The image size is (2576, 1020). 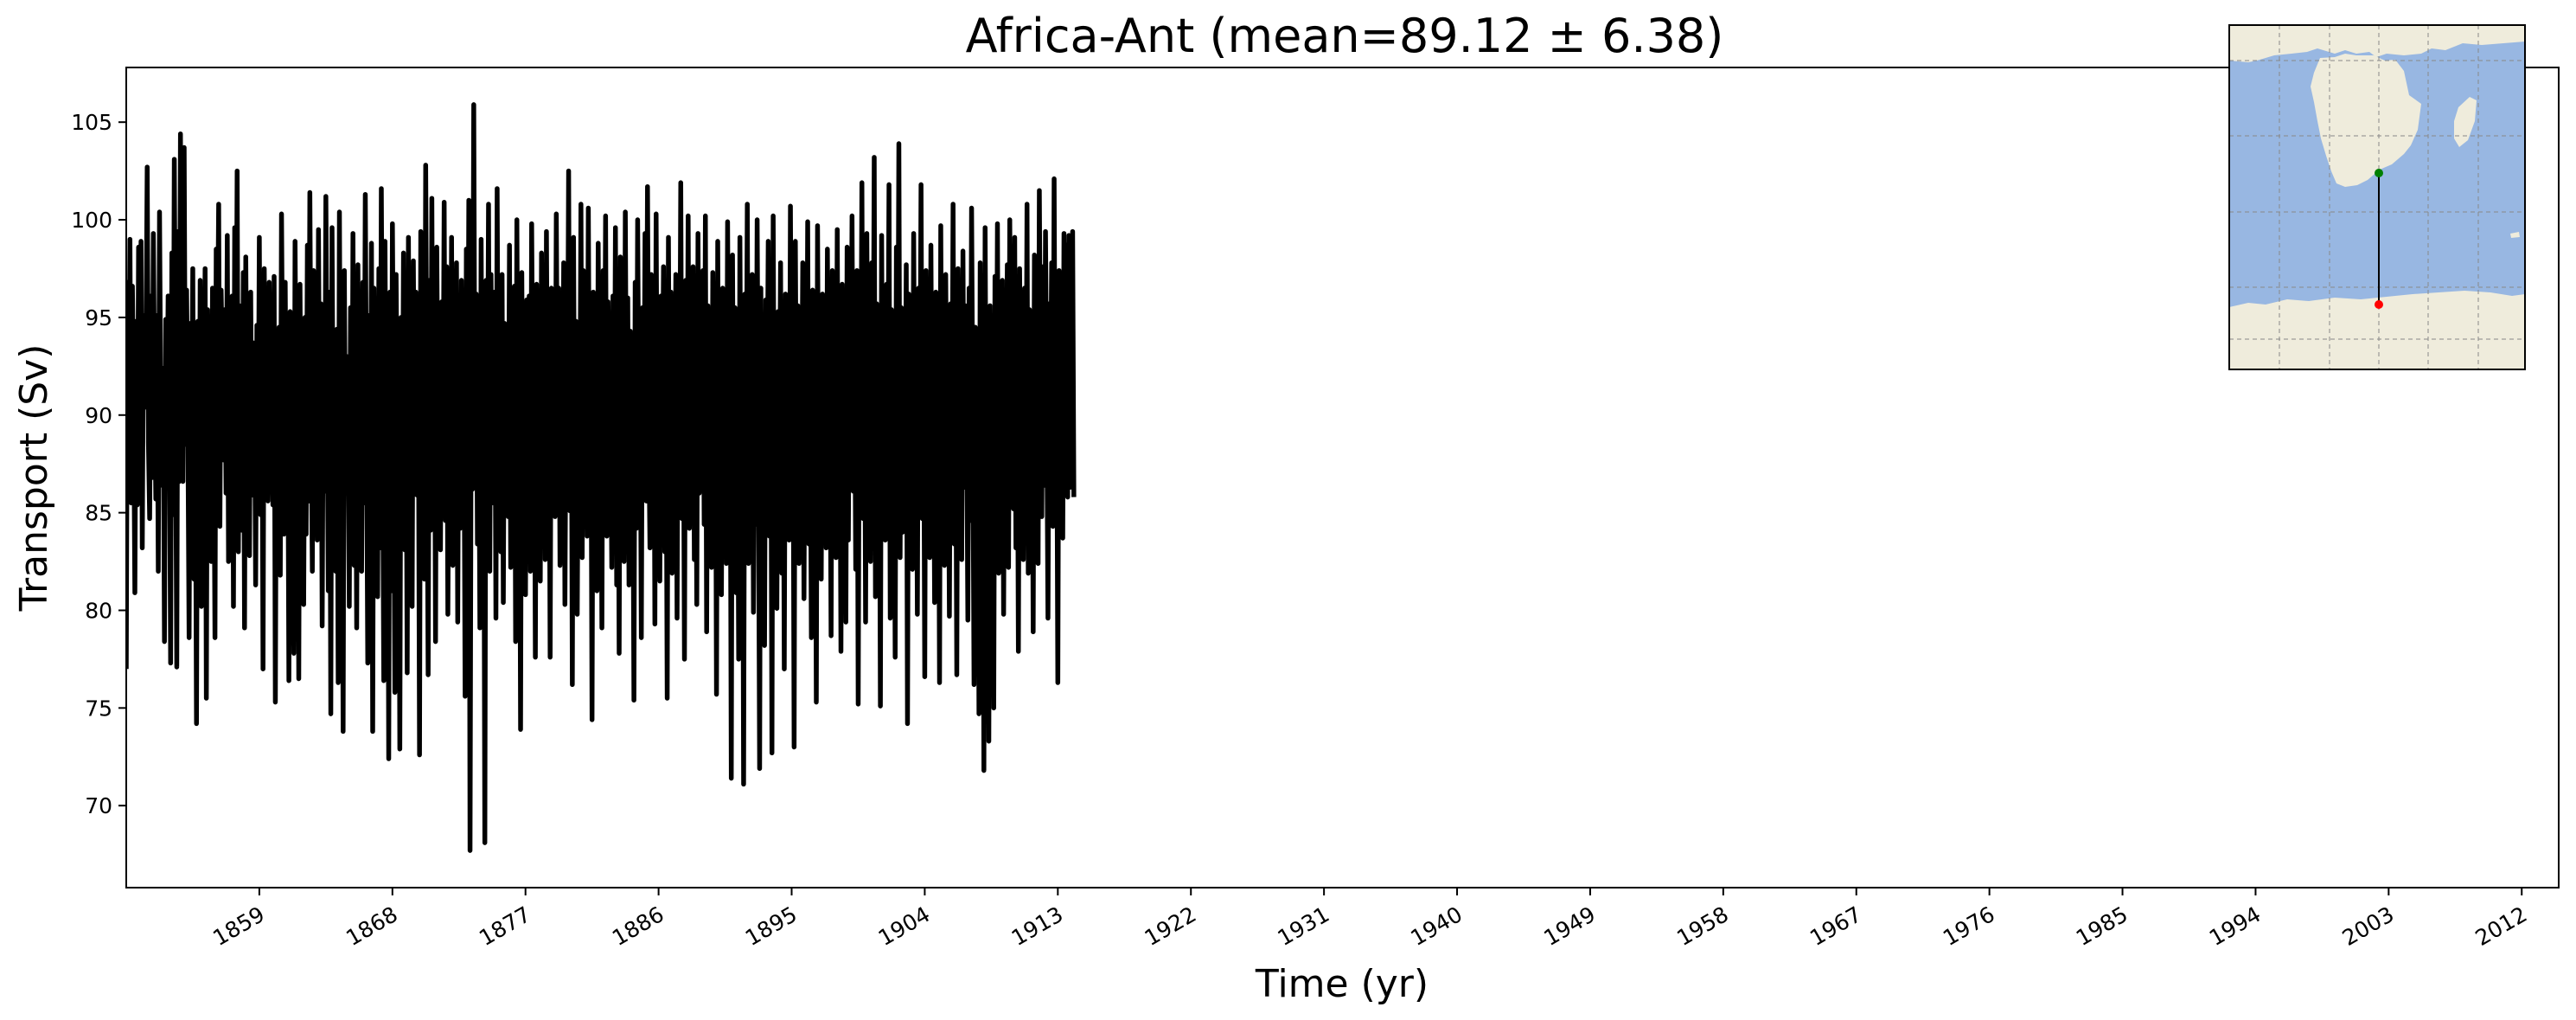 I want to click on y-axis: 70 75 80 85 90 95 100 105, so click(x=99, y=464).